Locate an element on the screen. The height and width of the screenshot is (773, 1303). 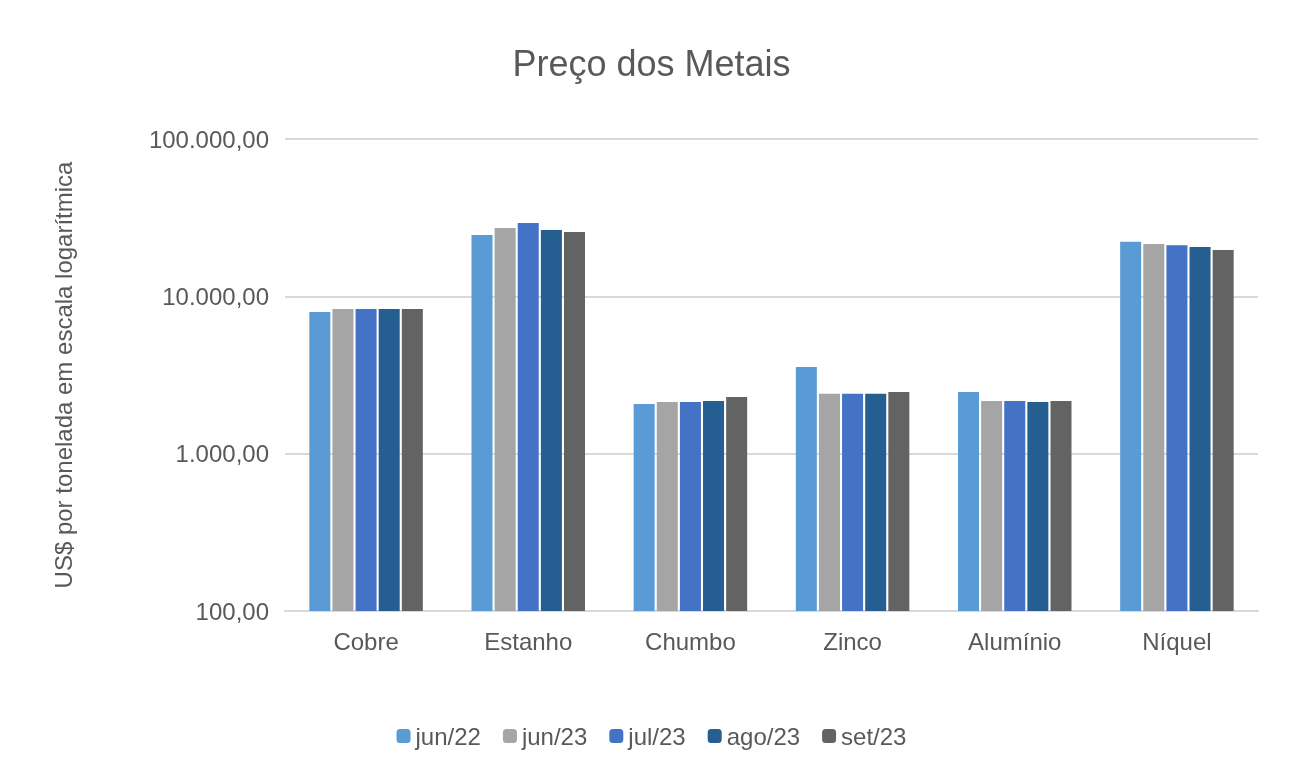
x-tick-label: Níquel is located at coordinates (1177, 641).